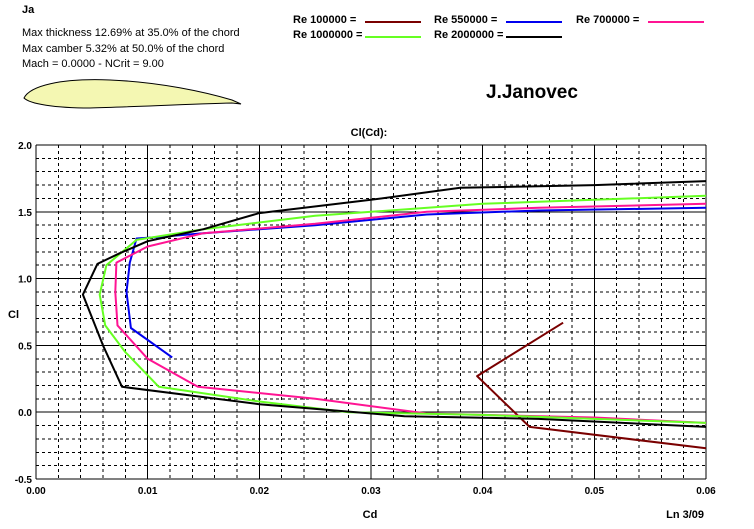  What do you see at coordinates (532, 92) in the screenshot?
I see `author-label: J.Janovec` at bounding box center [532, 92].